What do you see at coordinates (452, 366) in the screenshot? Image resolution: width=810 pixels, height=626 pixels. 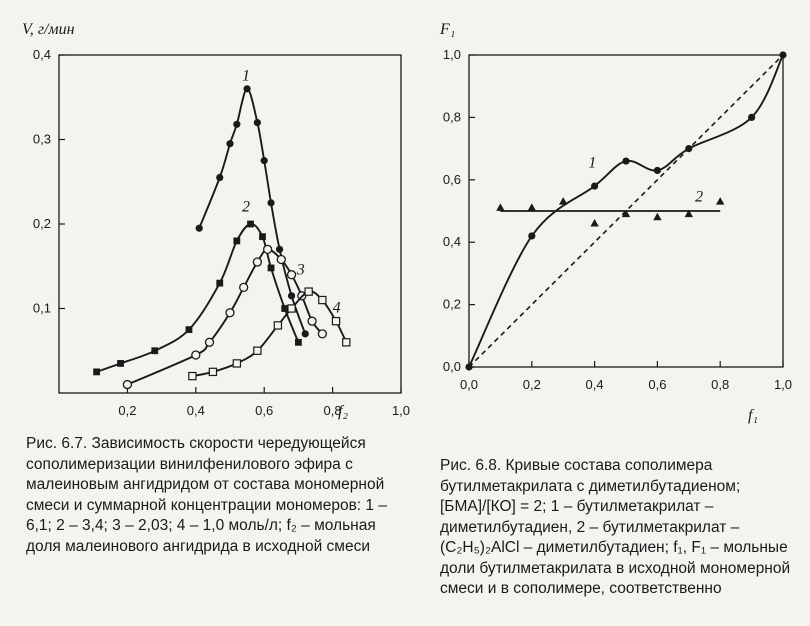 I see `y-tick-label: 0,0` at bounding box center [452, 366].